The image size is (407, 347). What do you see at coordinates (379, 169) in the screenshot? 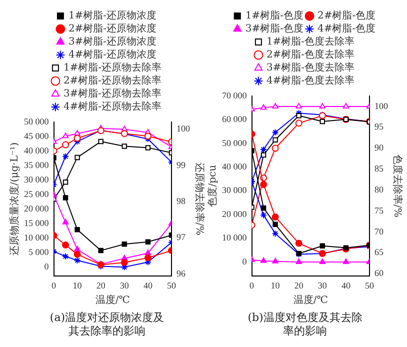
I see `y2-tick-label: 85` at bounding box center [379, 169].